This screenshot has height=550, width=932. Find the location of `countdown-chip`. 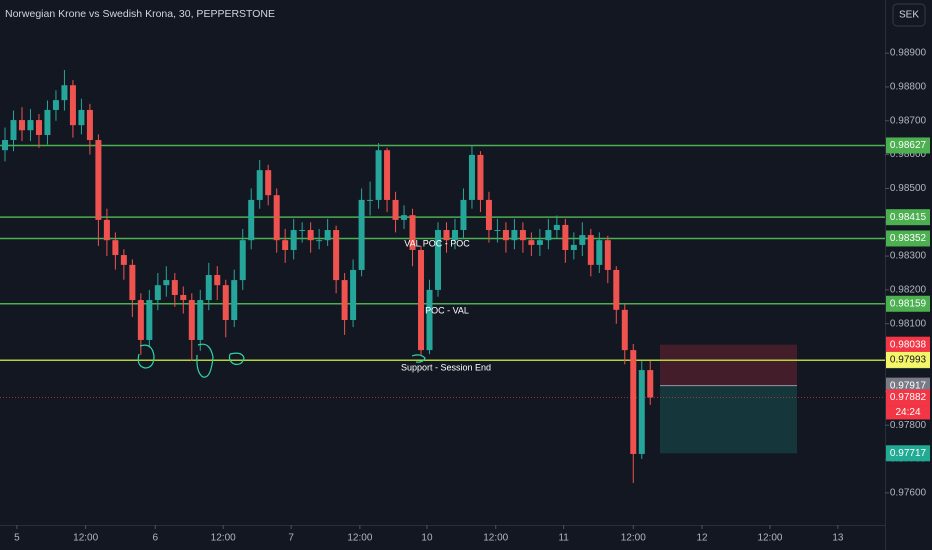

countdown-chip is located at coordinates (908, 412).